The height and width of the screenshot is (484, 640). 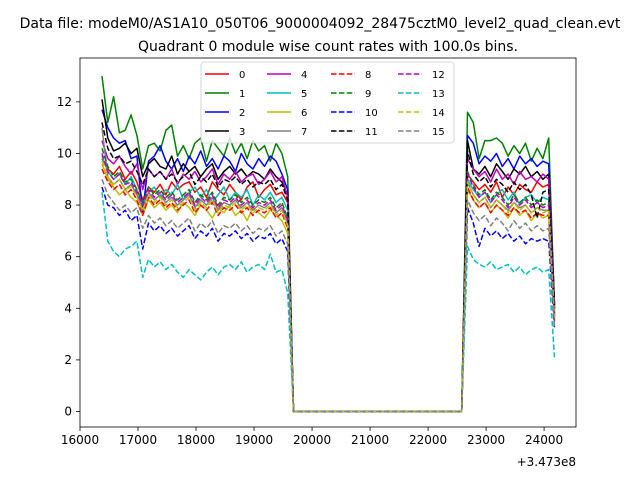 I want to click on legend-label-15: 15, so click(x=438, y=132).